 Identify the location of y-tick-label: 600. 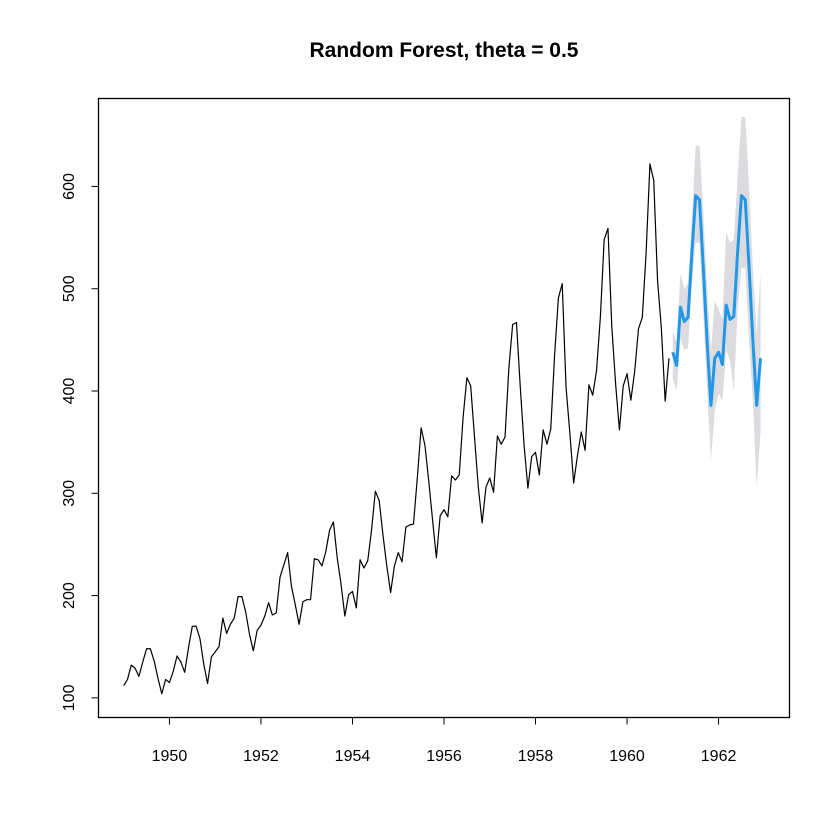
(69, 186).